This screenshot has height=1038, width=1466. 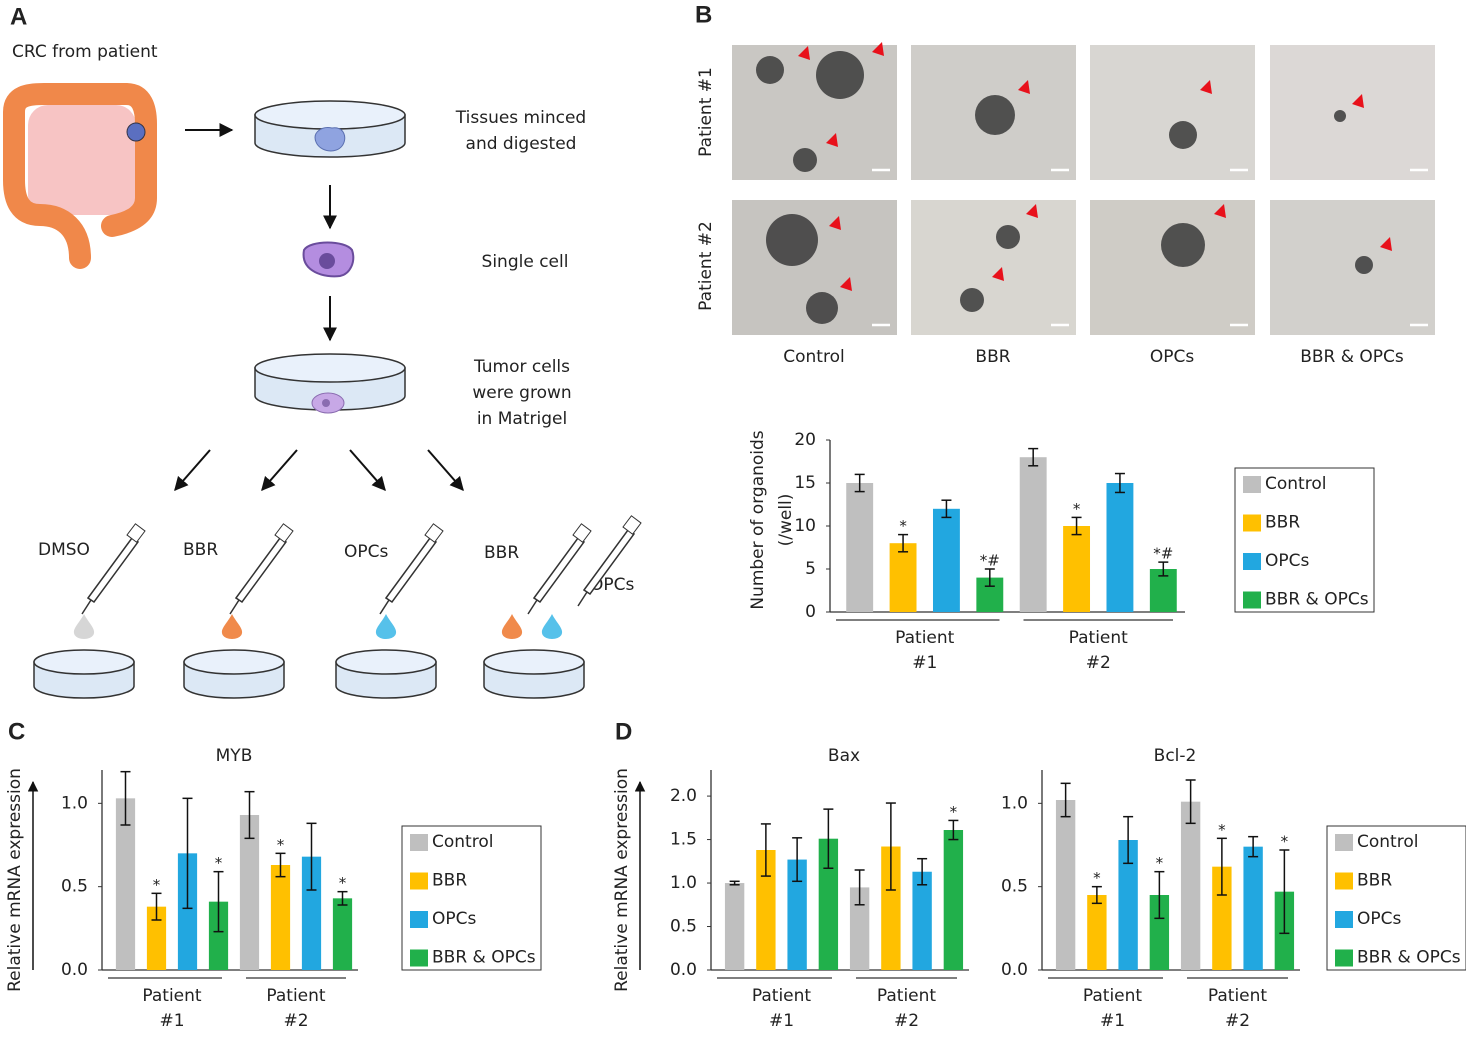 What do you see at coordinates (525, 262) in the screenshot?
I see `step-label: Single cell` at bounding box center [525, 262].